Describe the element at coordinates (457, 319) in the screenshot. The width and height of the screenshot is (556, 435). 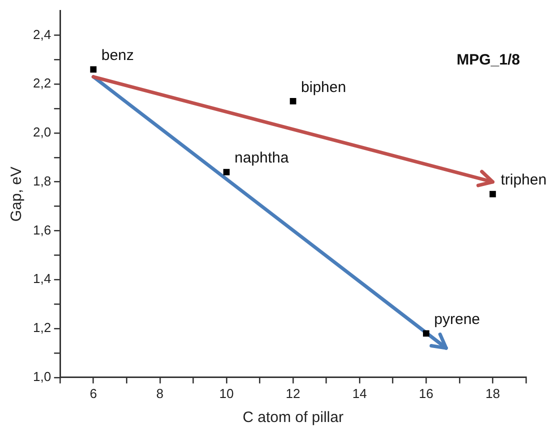
I see `annotation: pyrene` at that location.